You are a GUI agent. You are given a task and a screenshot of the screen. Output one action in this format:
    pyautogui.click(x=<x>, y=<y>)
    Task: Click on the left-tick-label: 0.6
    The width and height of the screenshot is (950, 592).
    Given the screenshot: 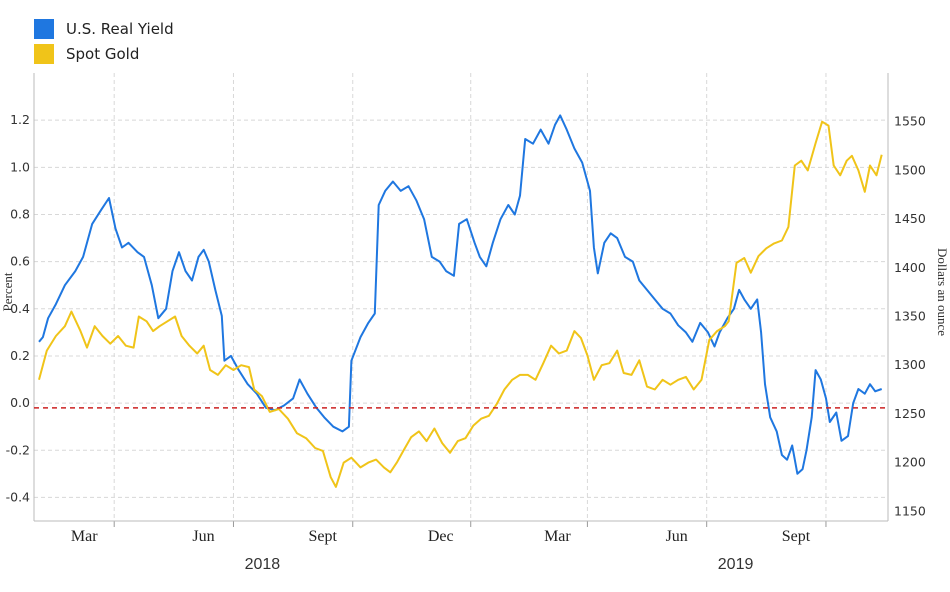 What is the action you would take?
    pyautogui.click(x=20, y=261)
    